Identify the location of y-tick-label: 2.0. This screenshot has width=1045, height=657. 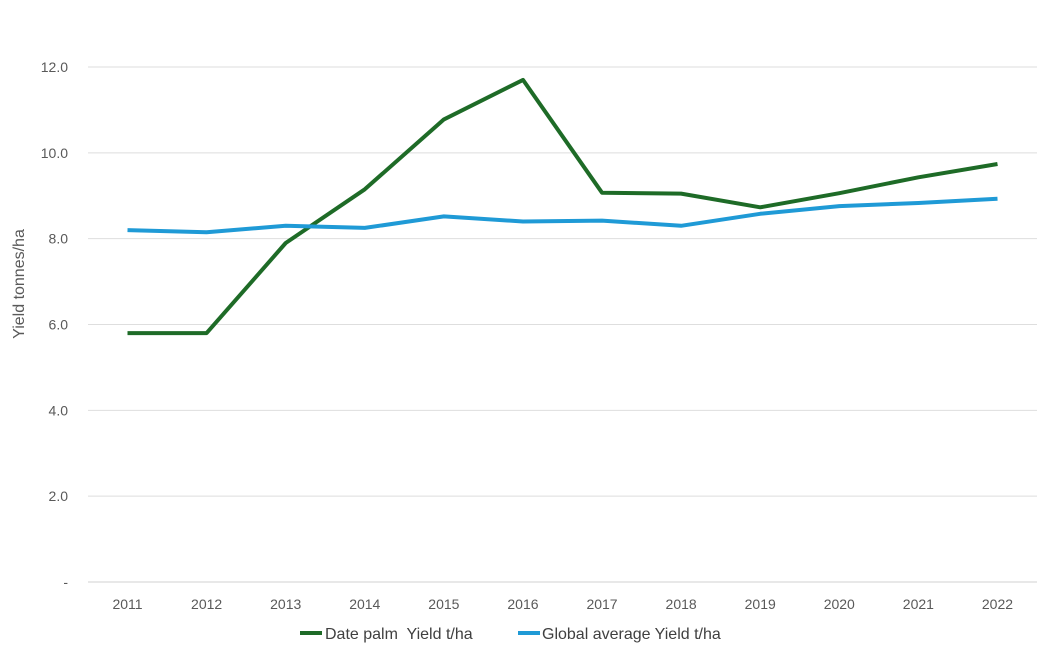
(59, 496).